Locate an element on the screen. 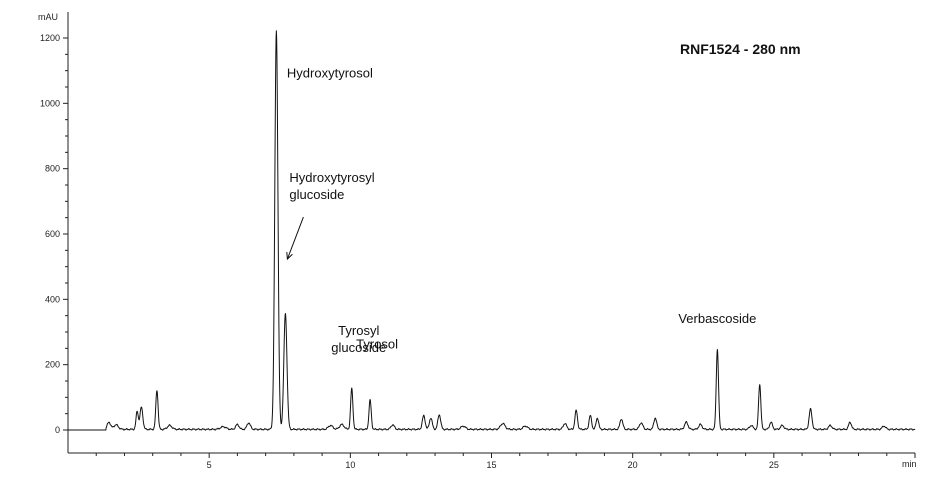 Image resolution: width=938 pixels, height=480 pixels. peak-label: Hydroxytyrosyl is located at coordinates (331, 177).